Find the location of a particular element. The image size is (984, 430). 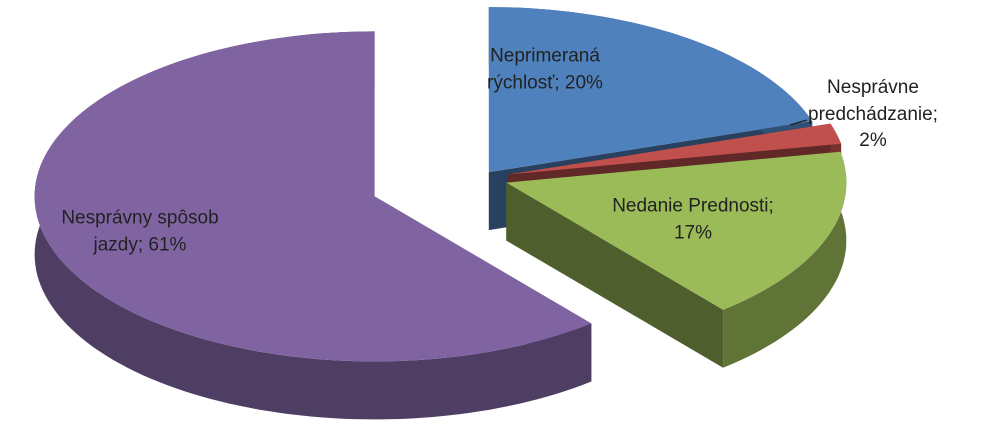

data-label: Nedanie Prednosti; 17% is located at coordinates (693, 219).